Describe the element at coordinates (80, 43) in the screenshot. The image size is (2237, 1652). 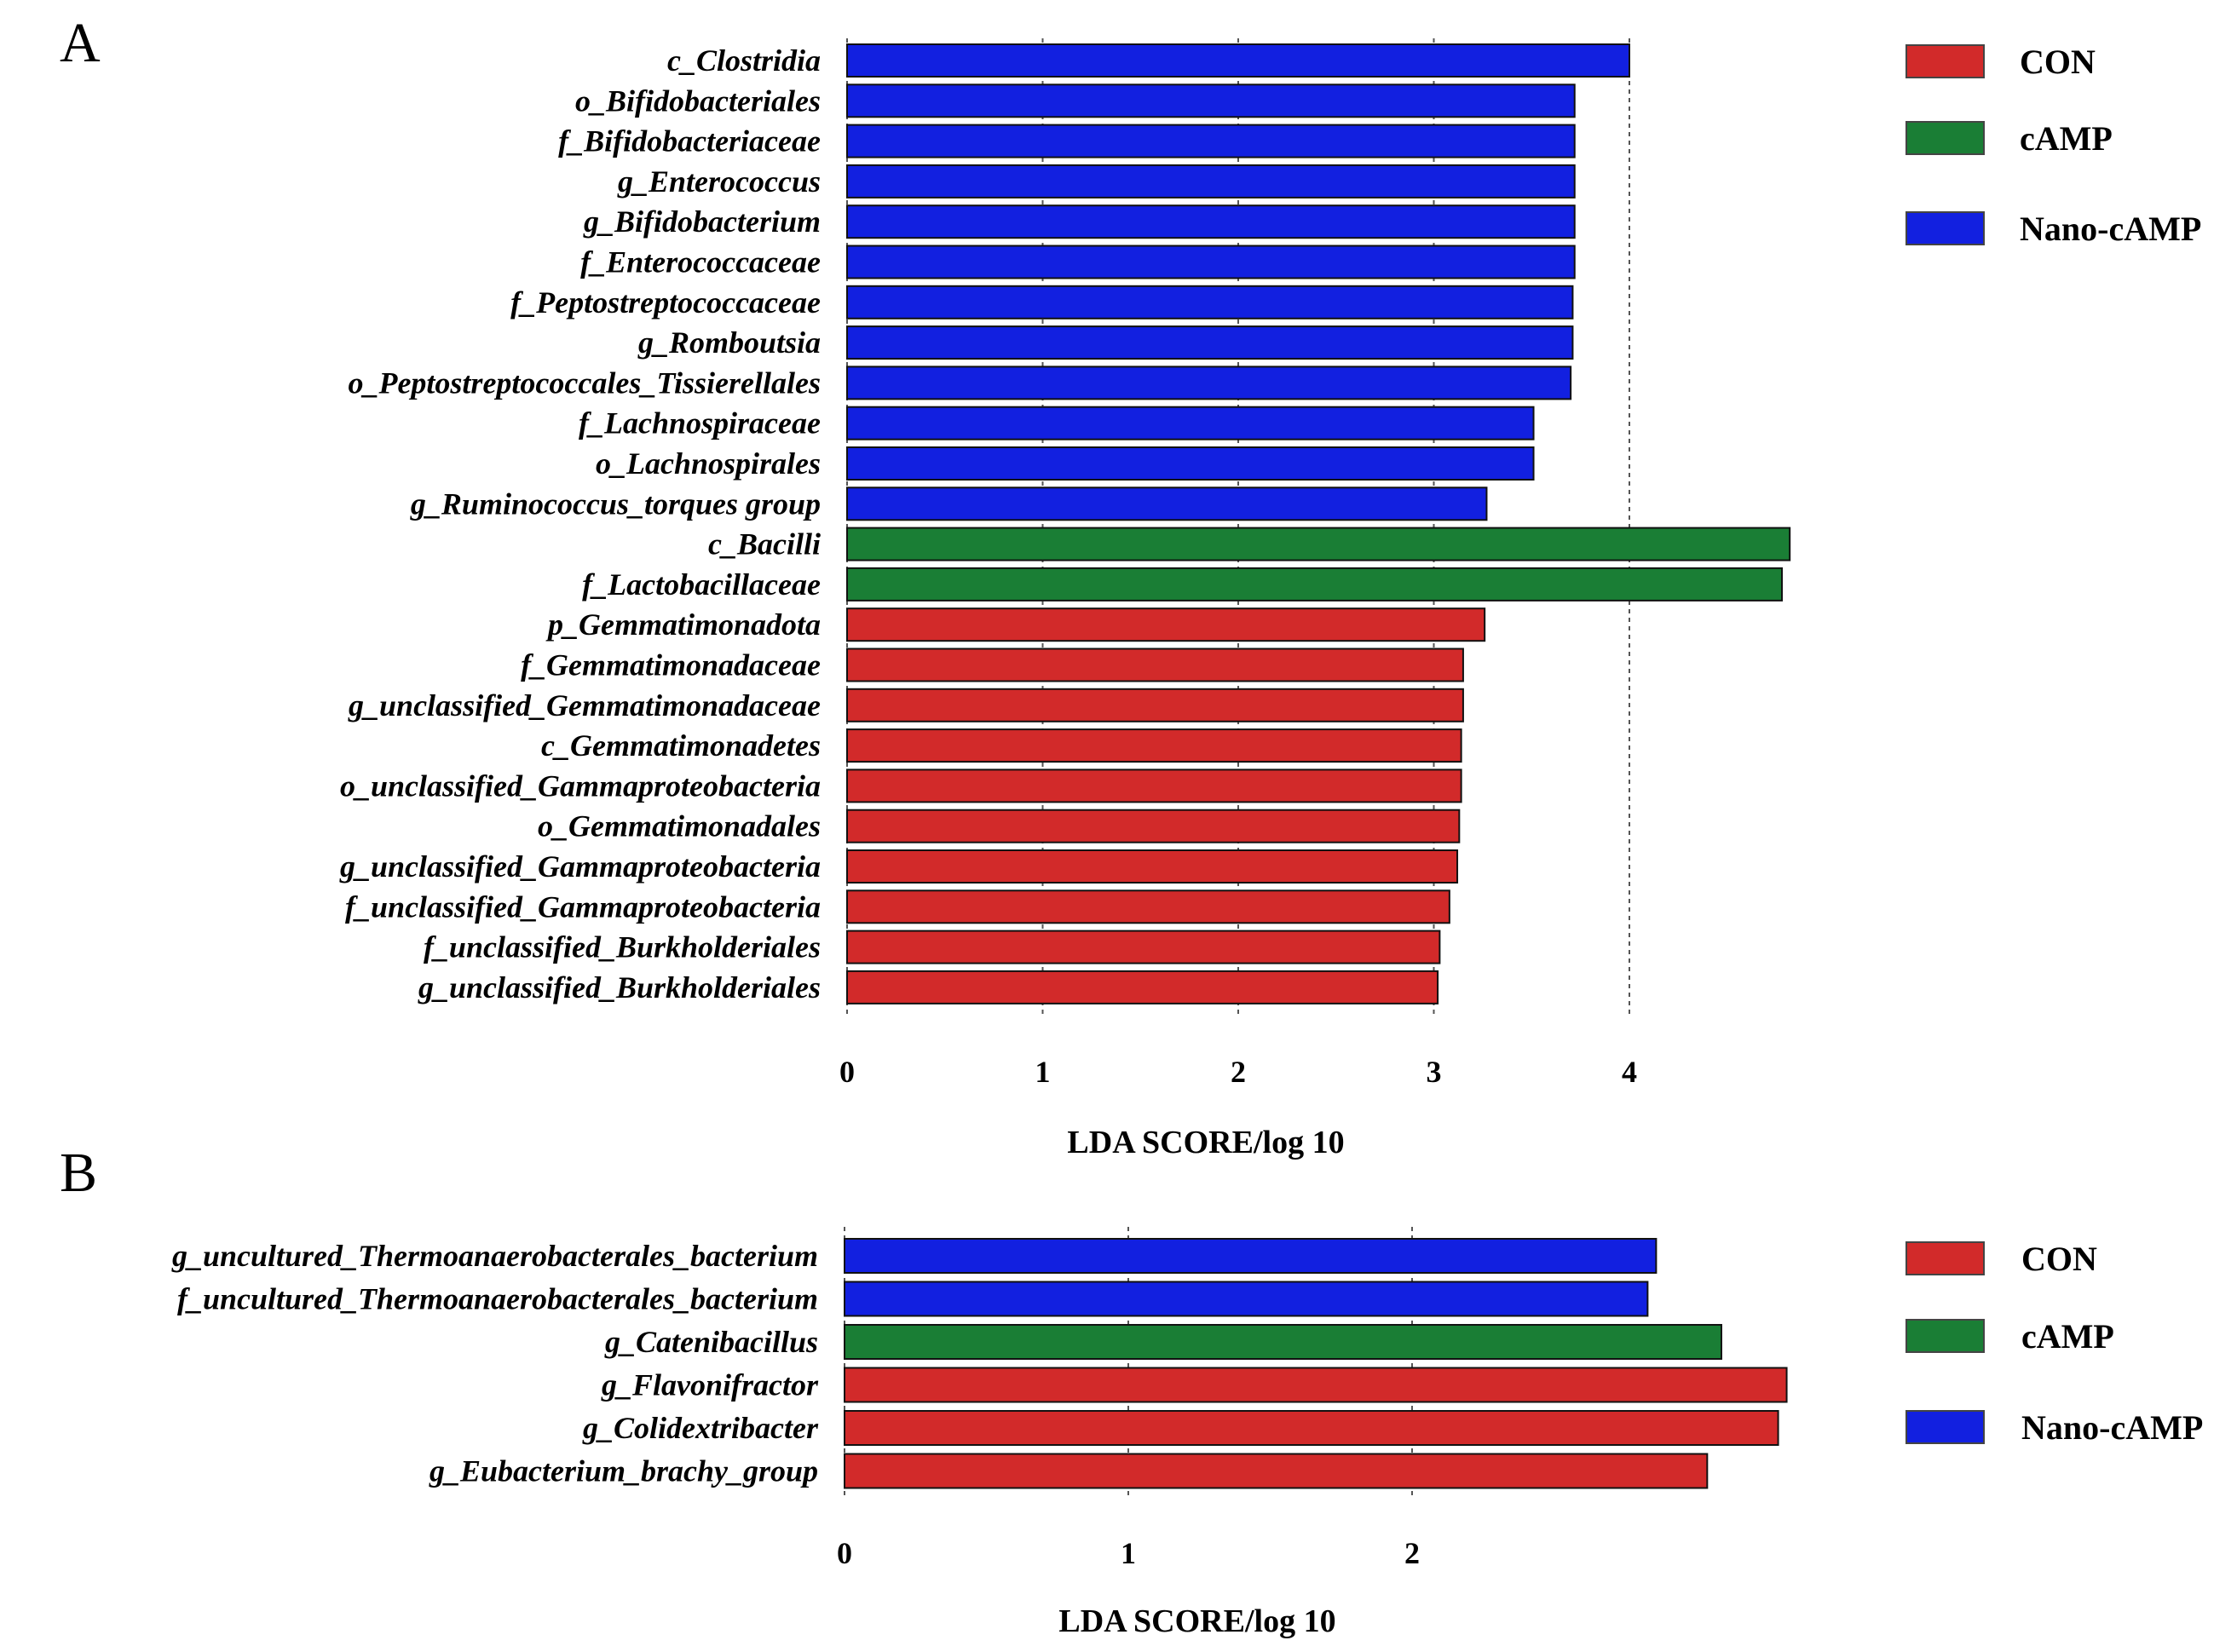
I see `panel-label-a: A` at that location.